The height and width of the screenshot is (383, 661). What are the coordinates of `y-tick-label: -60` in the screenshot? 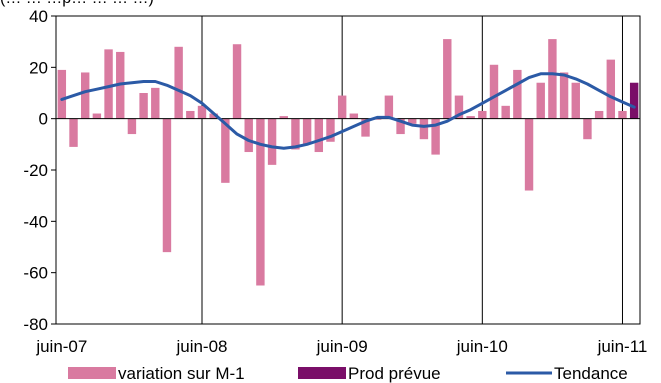 It's located at (35, 273).